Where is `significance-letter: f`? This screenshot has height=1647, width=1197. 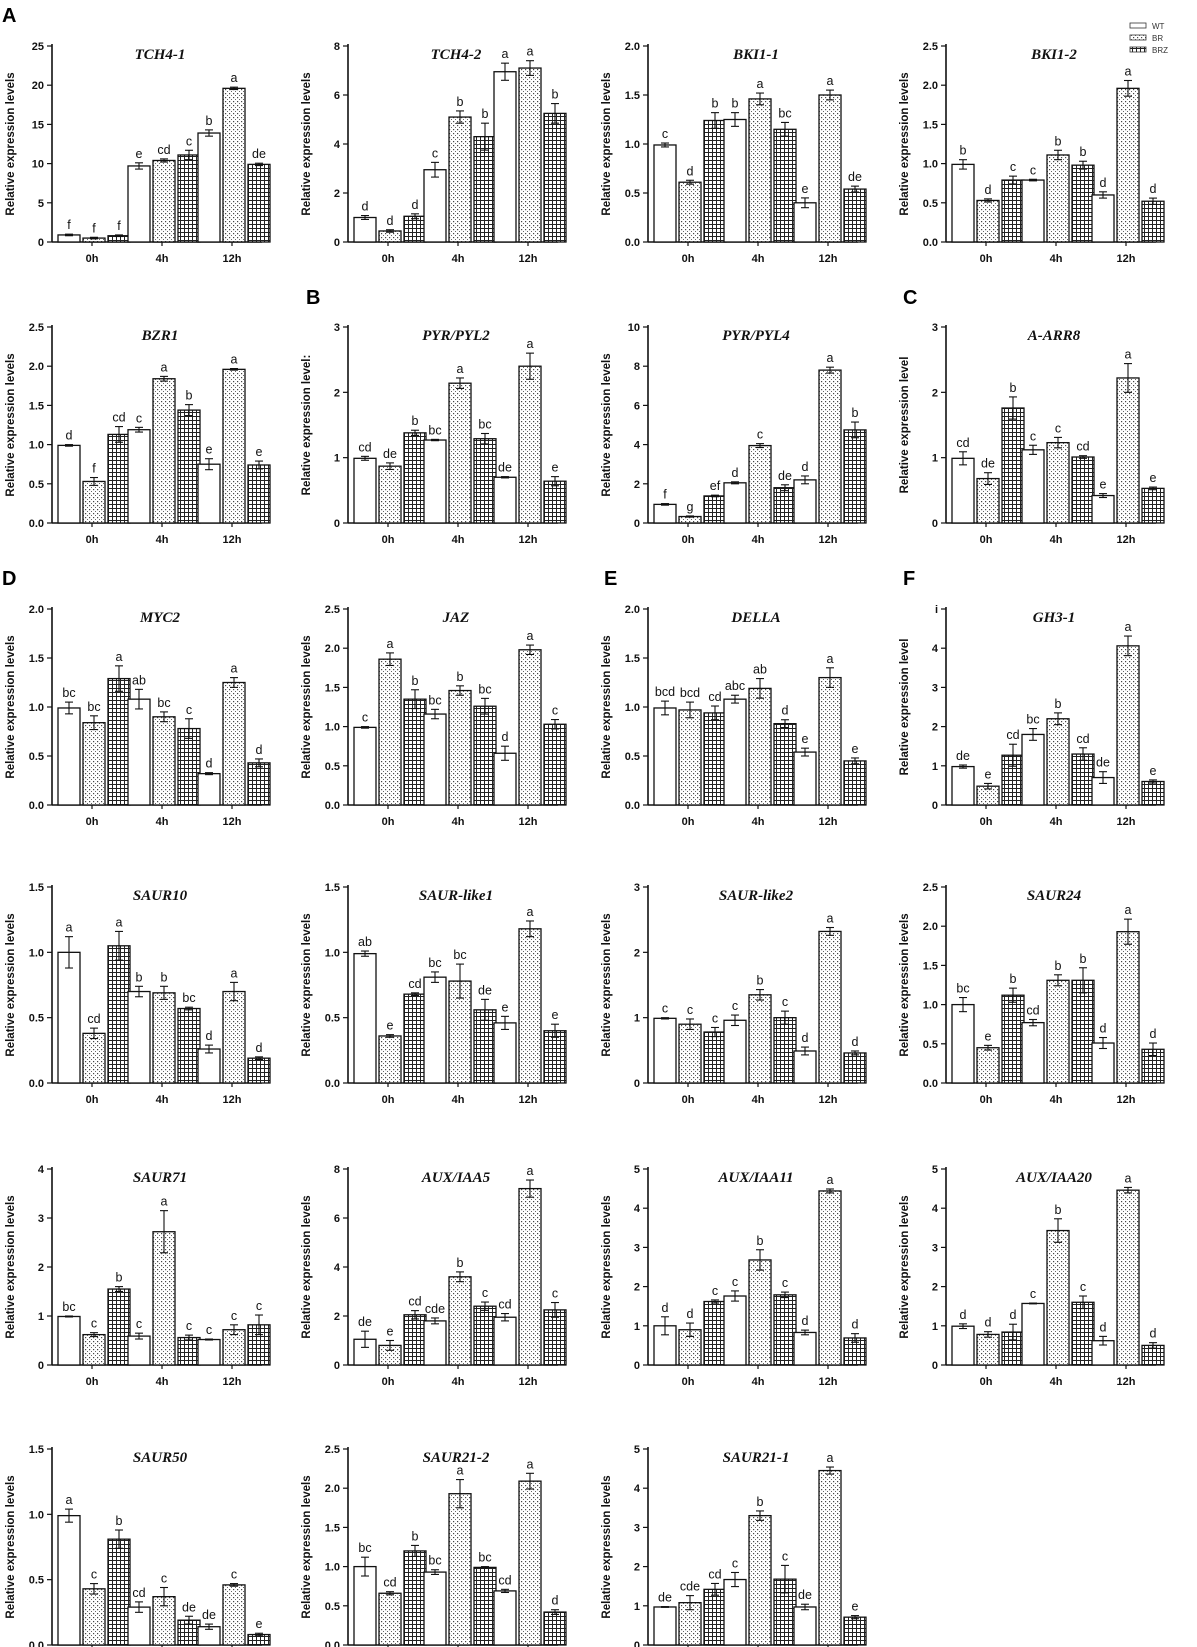
significance-letter: f is located at coordinates (119, 226).